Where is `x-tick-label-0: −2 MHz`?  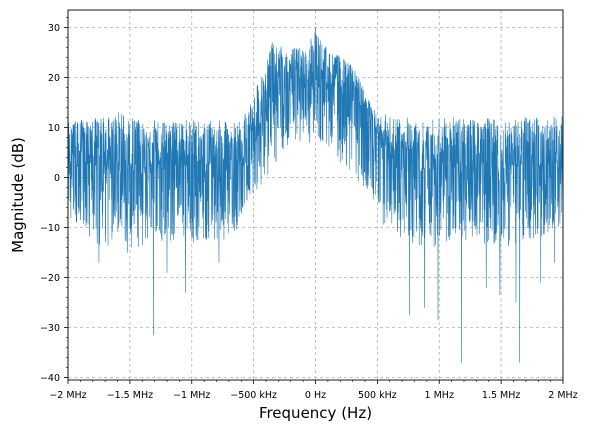
x-tick-label-0: −2 MHz is located at coordinates (67, 395).